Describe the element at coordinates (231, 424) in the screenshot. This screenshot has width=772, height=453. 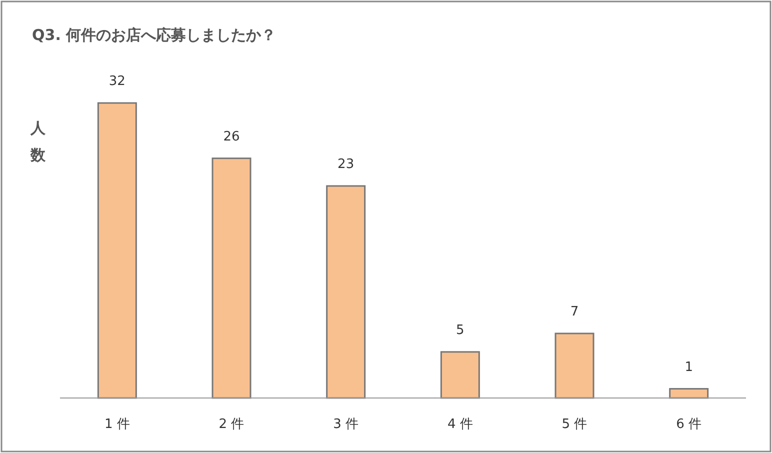
I see `x-tick-label: 2 件` at that location.